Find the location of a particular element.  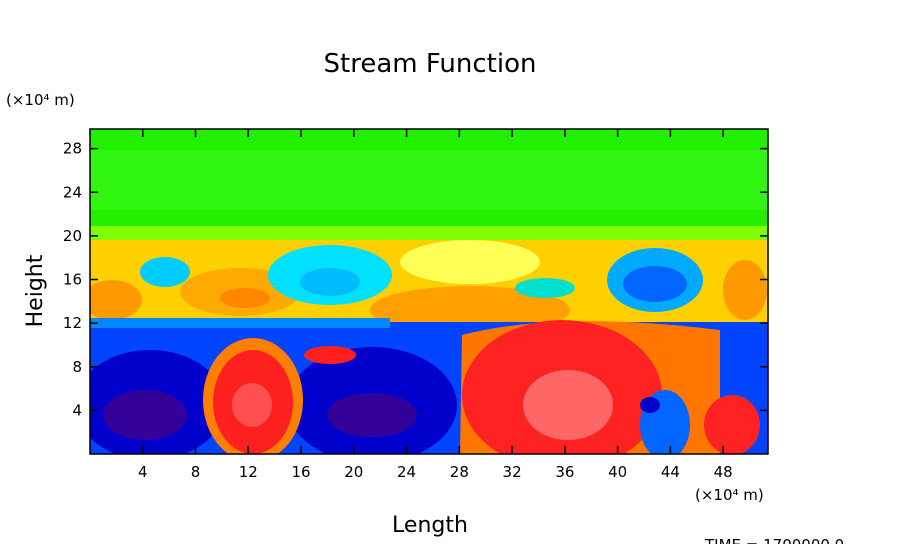

x-tick-label: 24 is located at coordinates (406, 472).